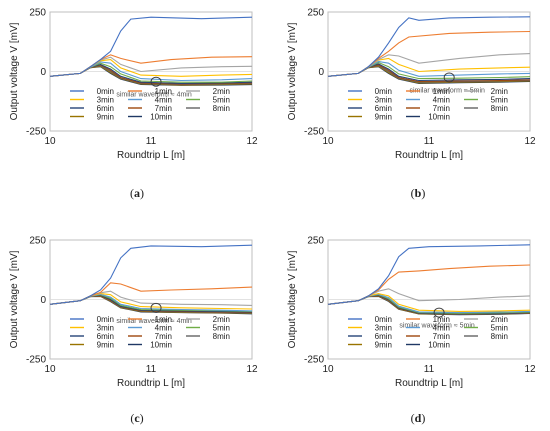 This screenshot has height=431, width=550. What do you see at coordinates (137, 418) in the screenshot?
I see `caption-letter: c` at bounding box center [137, 418].